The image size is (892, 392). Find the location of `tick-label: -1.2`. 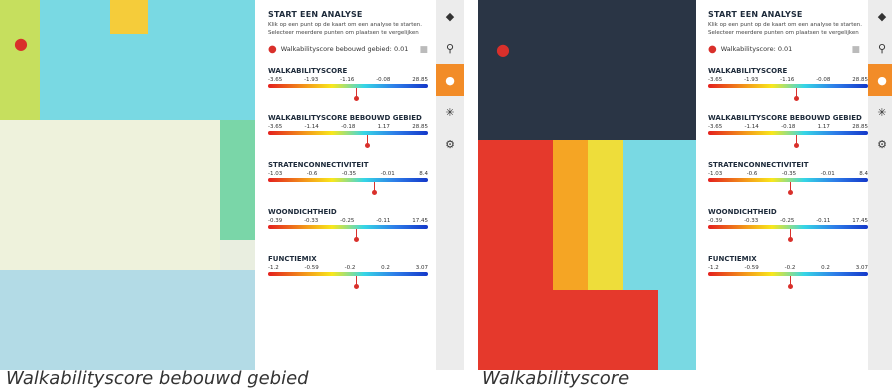

tick-label: -1.2 is located at coordinates (713, 268).